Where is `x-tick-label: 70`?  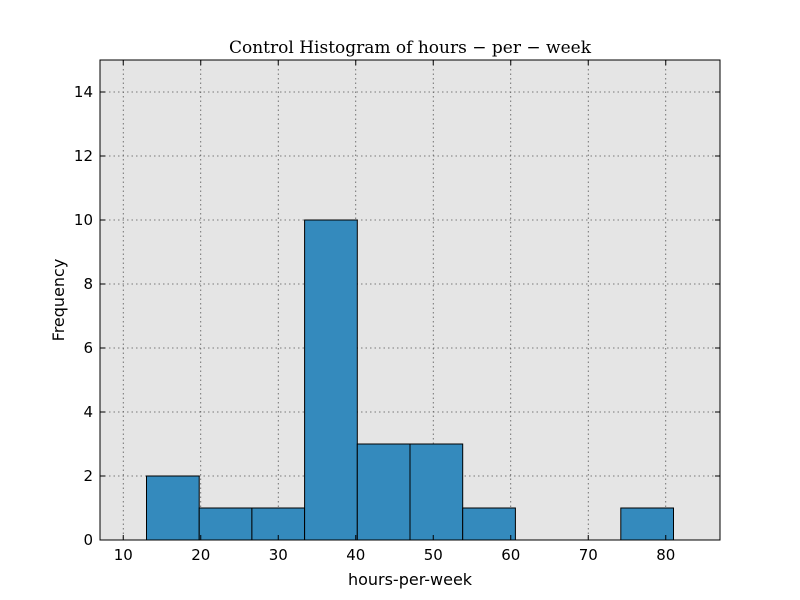
x-tick-label: 70 is located at coordinates (588, 555).